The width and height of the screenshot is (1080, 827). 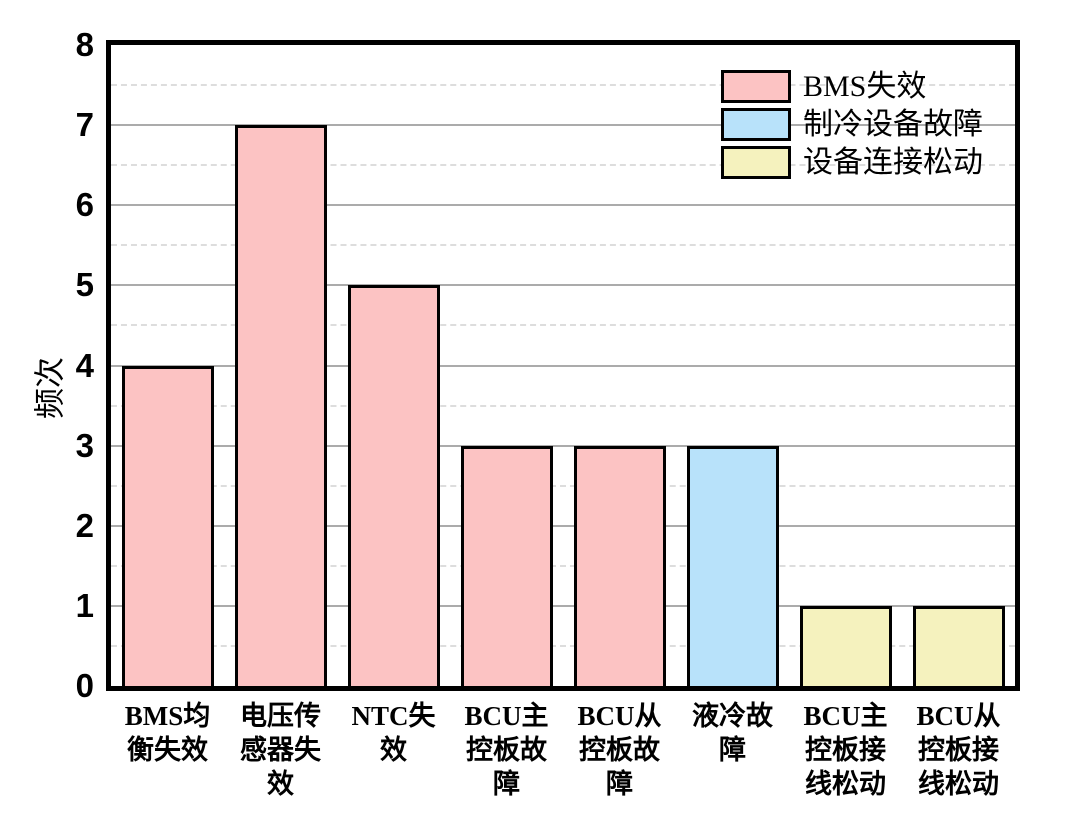 I want to click on legend-label: 设备连接松动, so click(x=893, y=162).